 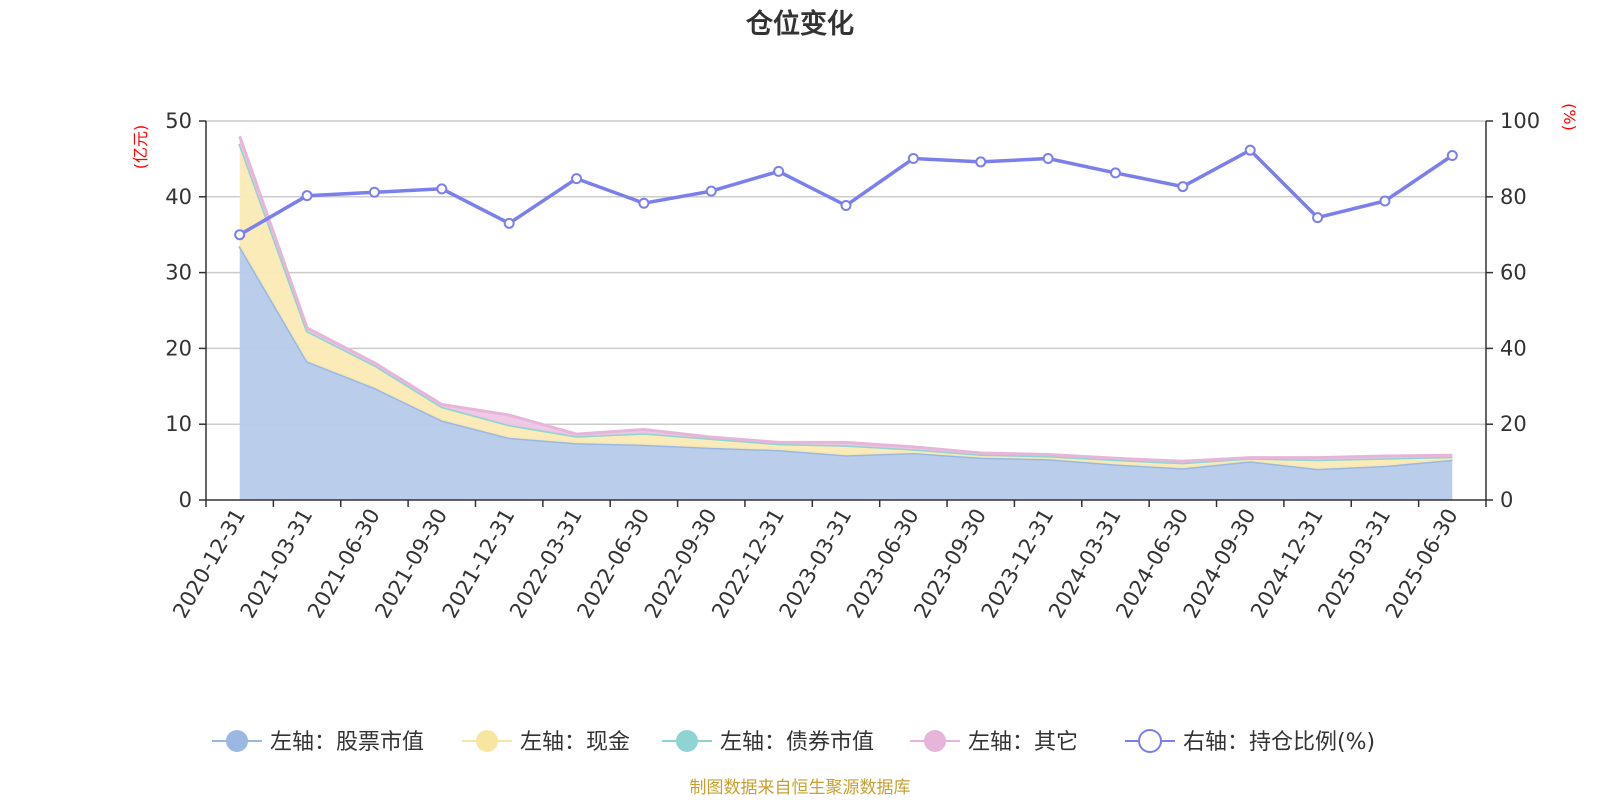 What do you see at coordinates (1520, 121) in the screenshot?
I see `right-tick-label: 100` at bounding box center [1520, 121].